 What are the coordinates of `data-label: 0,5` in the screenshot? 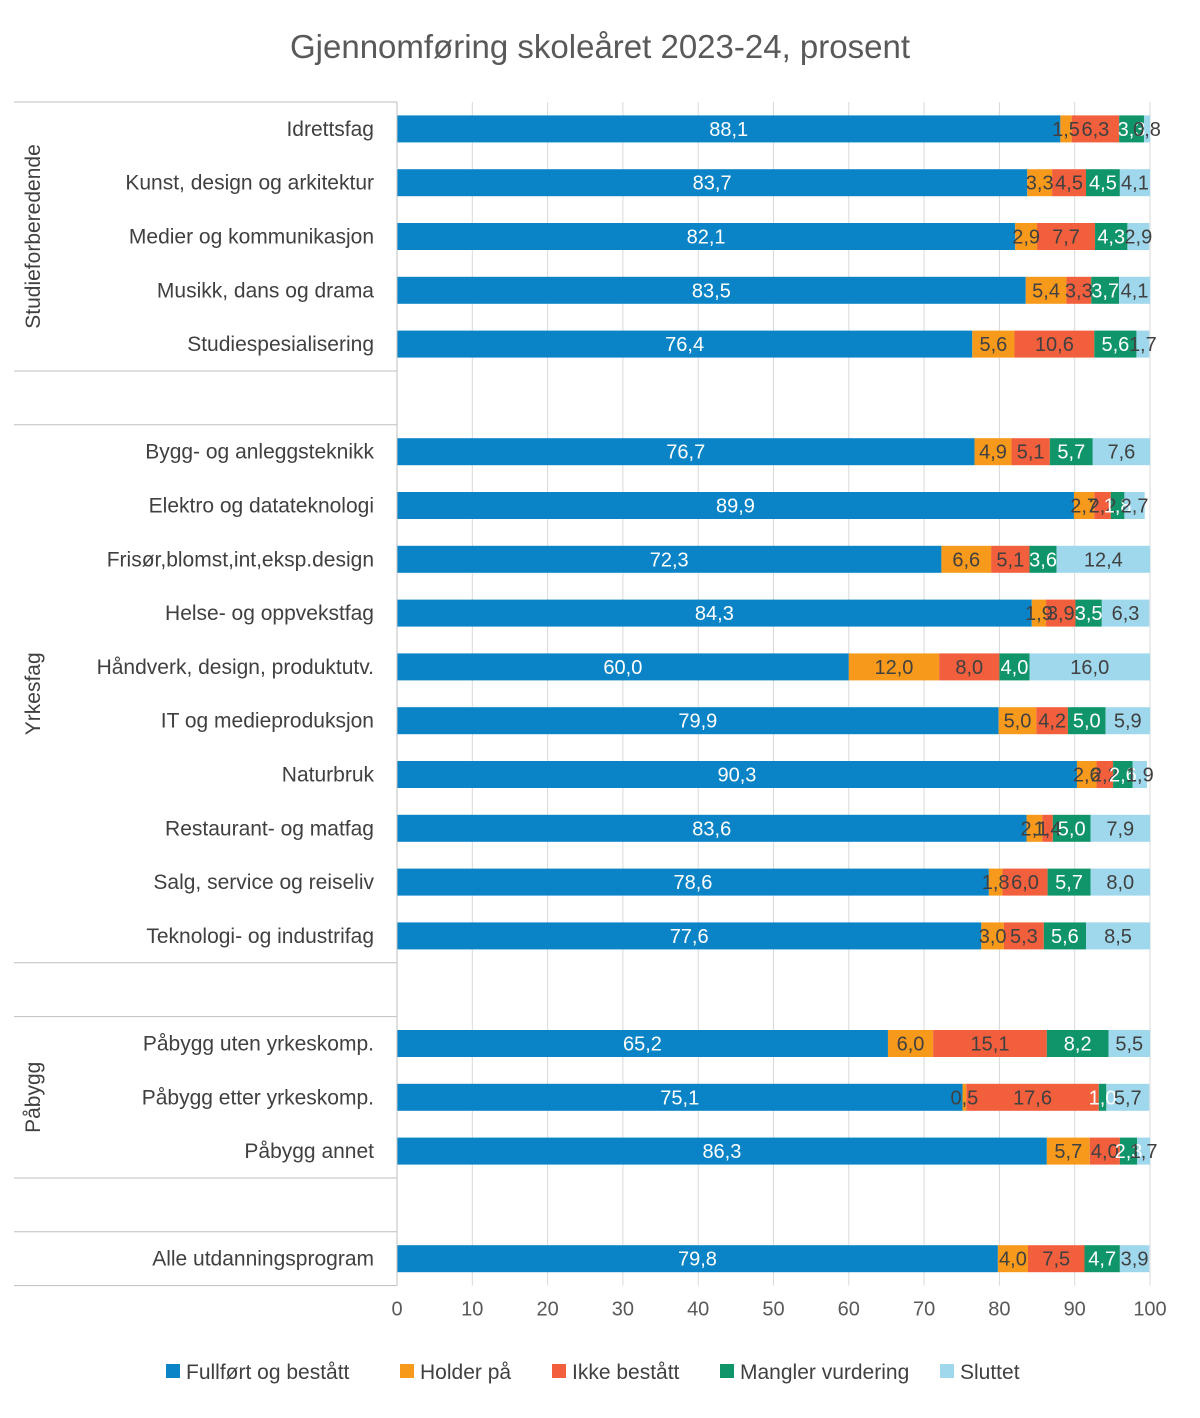 It's located at (964, 1098).